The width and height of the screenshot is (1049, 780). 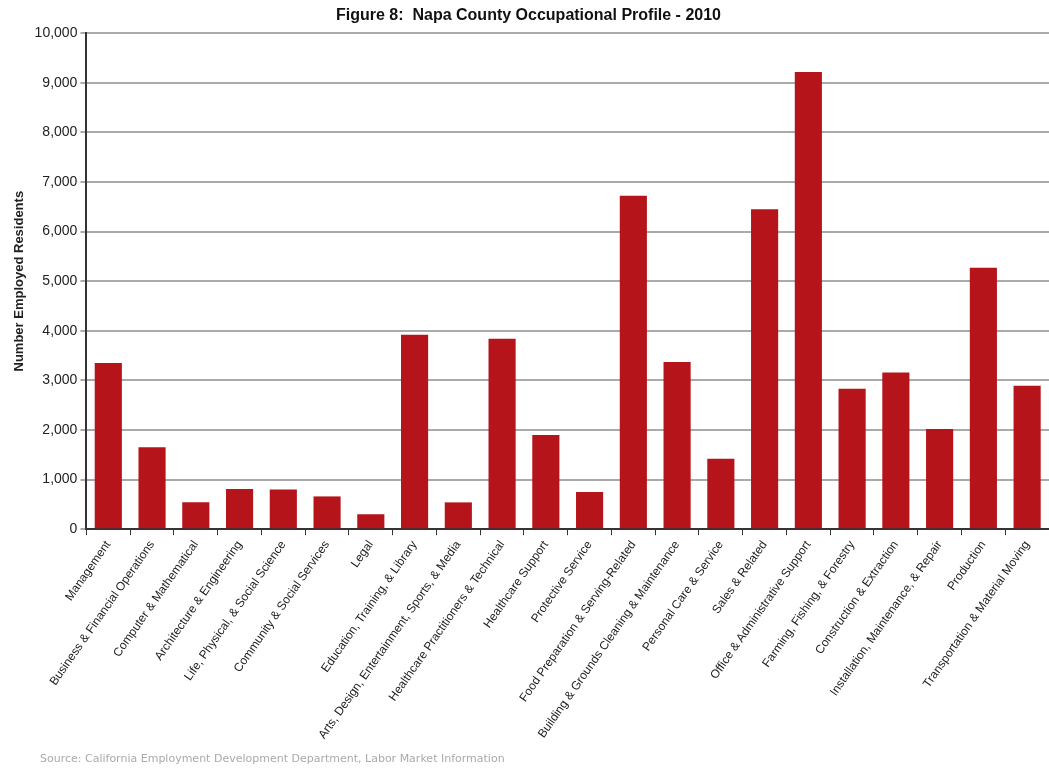 What do you see at coordinates (60, 379) in the screenshot?
I see `y-tick-label: 3,000` at bounding box center [60, 379].